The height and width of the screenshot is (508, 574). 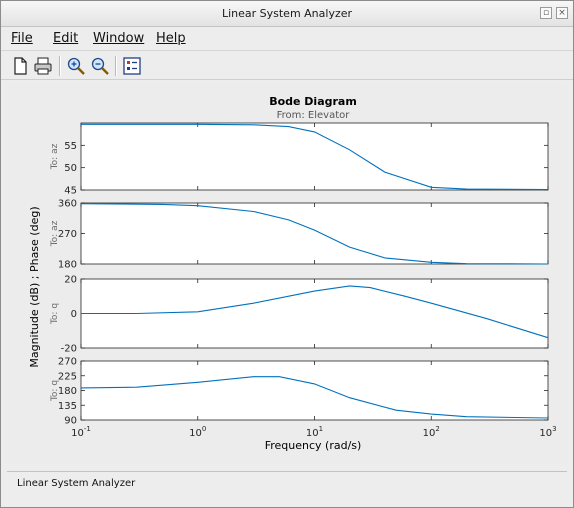 What do you see at coordinates (67, 406) in the screenshot?
I see `y-tick-label: 135` at bounding box center [67, 406].